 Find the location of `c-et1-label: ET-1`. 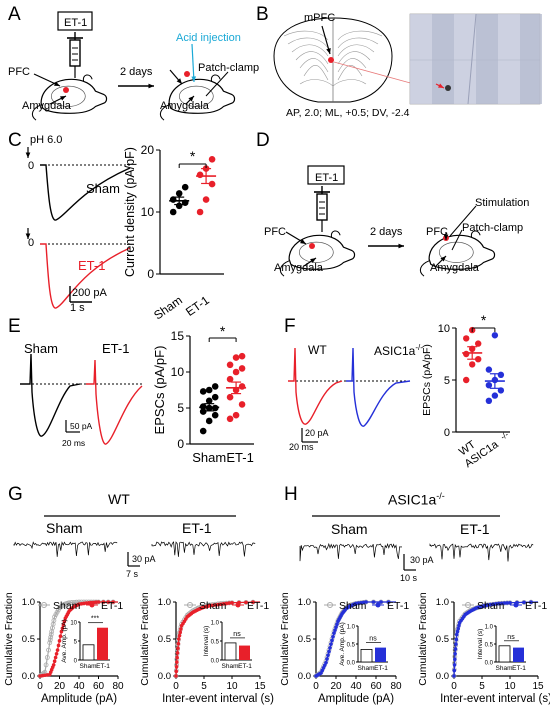

c-et1-label: ET-1 is located at coordinates (92, 265).